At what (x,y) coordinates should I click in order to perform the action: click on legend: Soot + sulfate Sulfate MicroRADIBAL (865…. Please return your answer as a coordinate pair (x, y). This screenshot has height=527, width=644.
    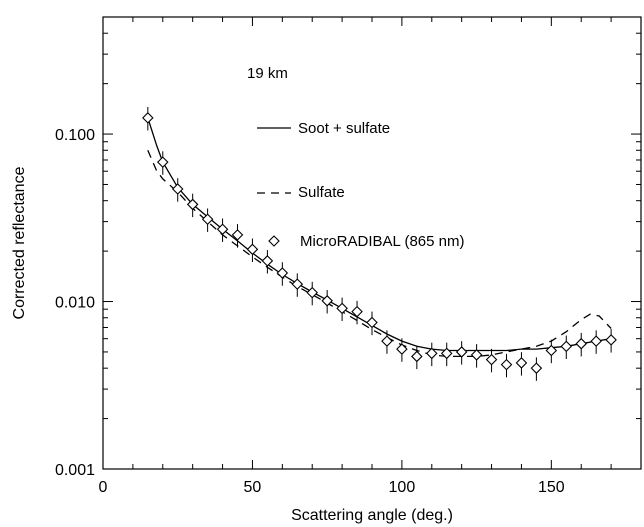
    Looking at the image, I should click on (361, 185).